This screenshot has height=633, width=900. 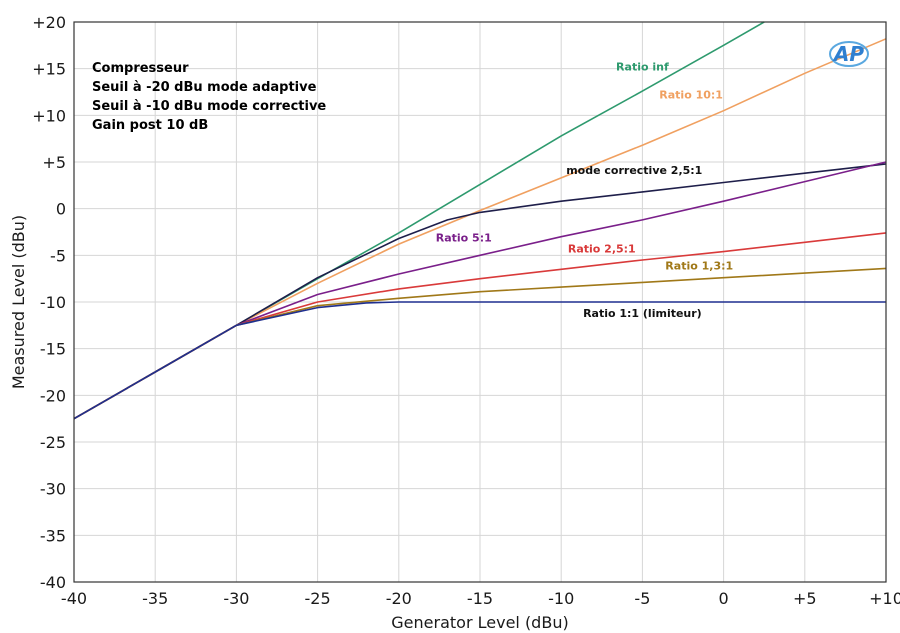 I want to click on y-tick-label: +10, so click(x=49, y=115).